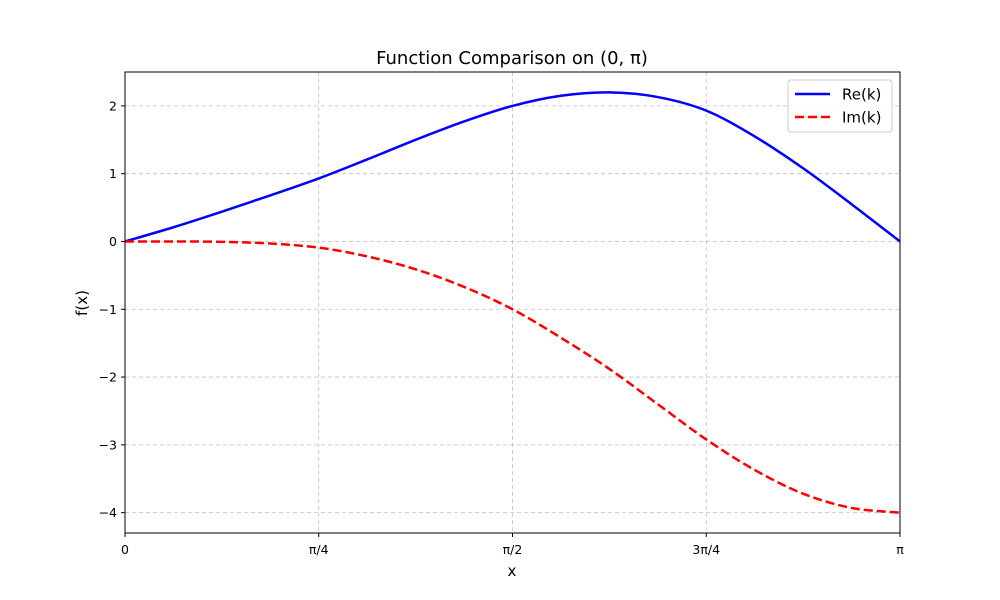  What do you see at coordinates (108, 309) in the screenshot?
I see `y-tick-label: −1` at bounding box center [108, 309].